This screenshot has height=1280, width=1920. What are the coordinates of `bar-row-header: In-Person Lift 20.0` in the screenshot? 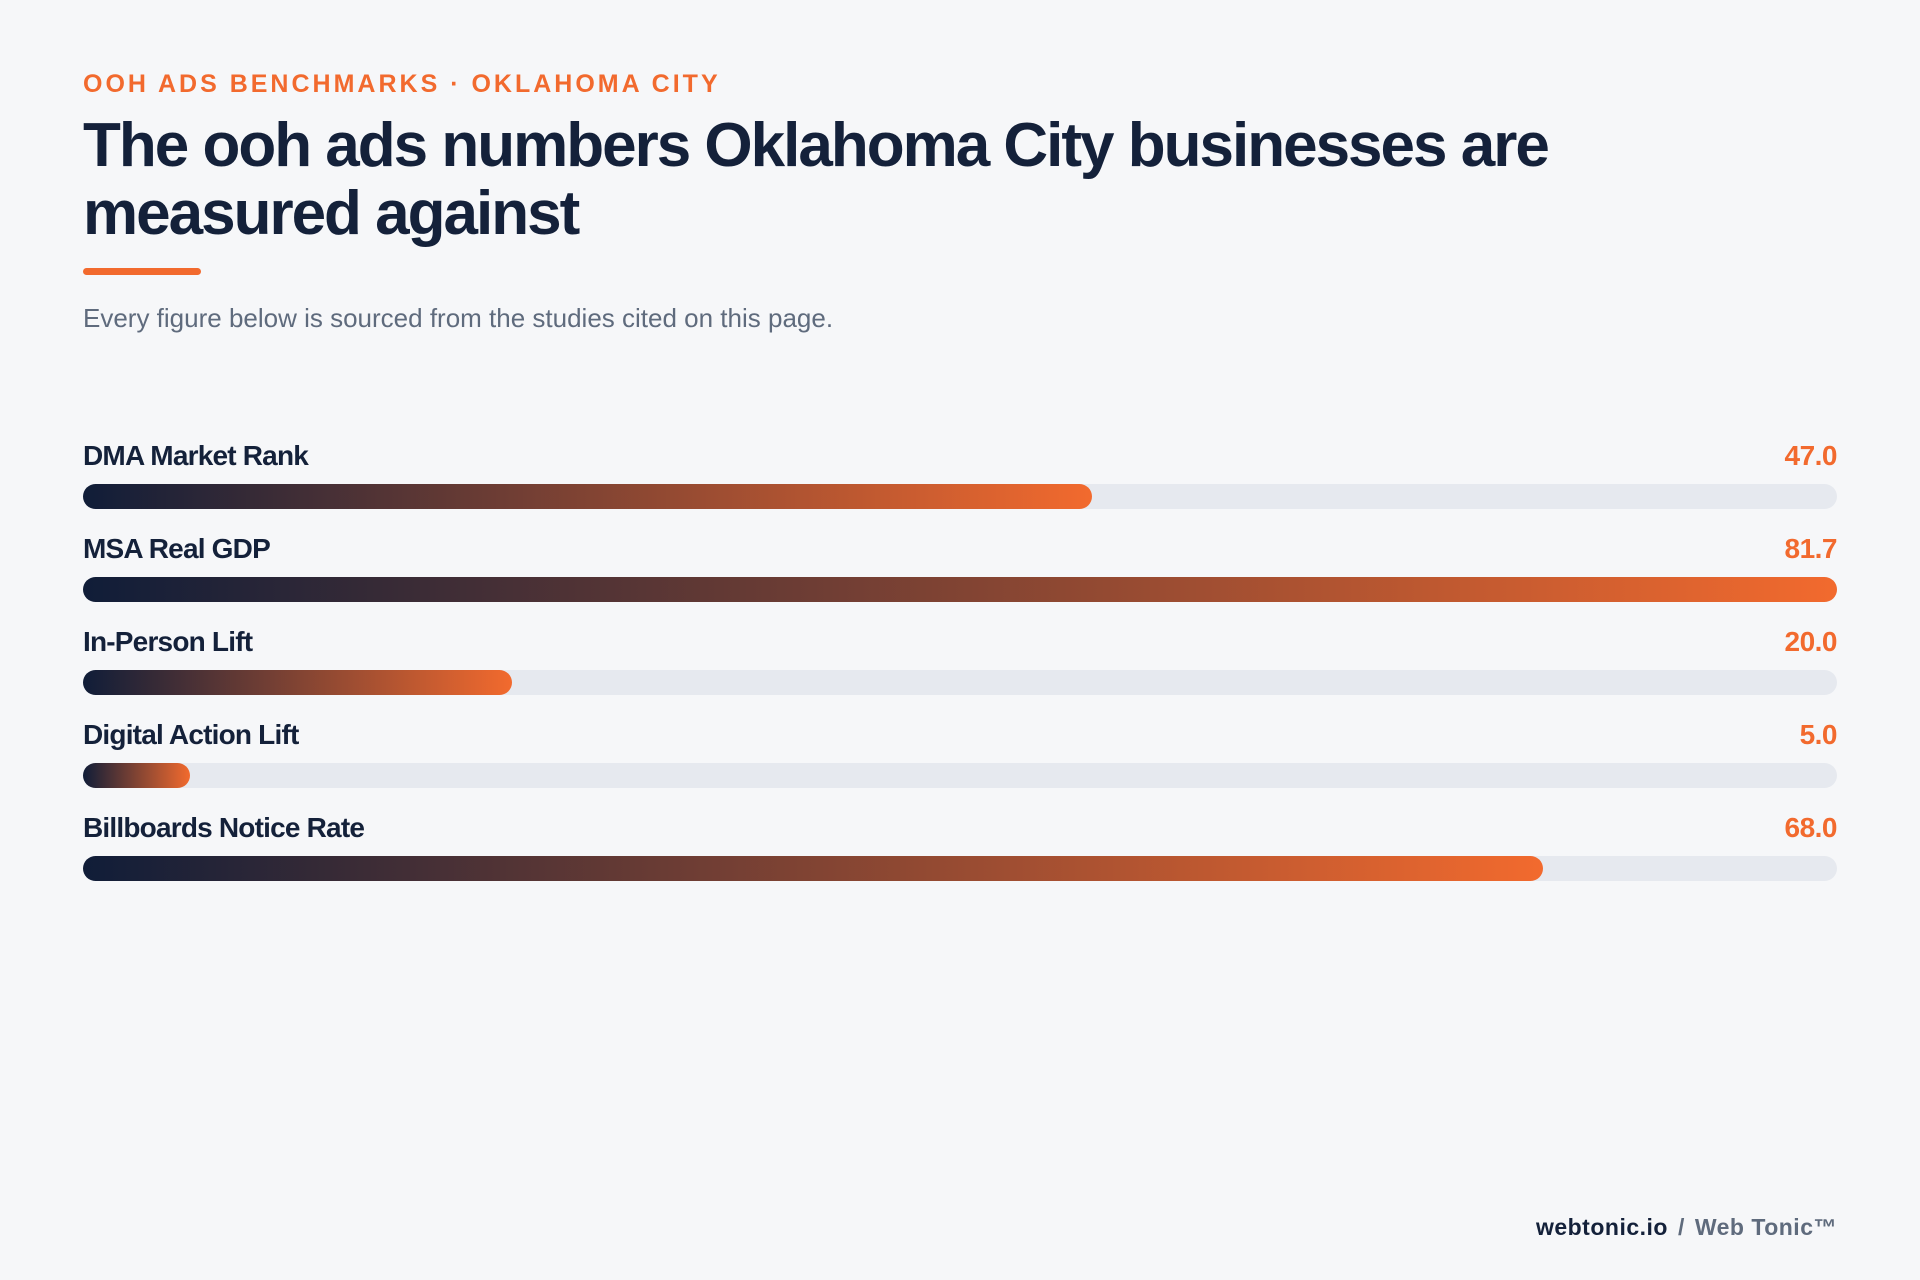 It's located at (960, 642).